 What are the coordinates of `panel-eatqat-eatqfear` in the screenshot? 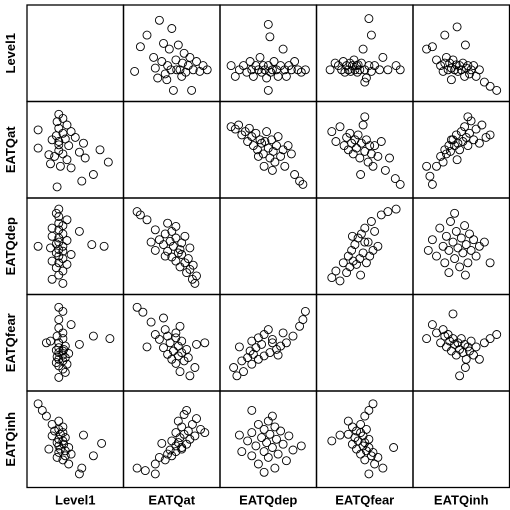 It's located at (364, 149).